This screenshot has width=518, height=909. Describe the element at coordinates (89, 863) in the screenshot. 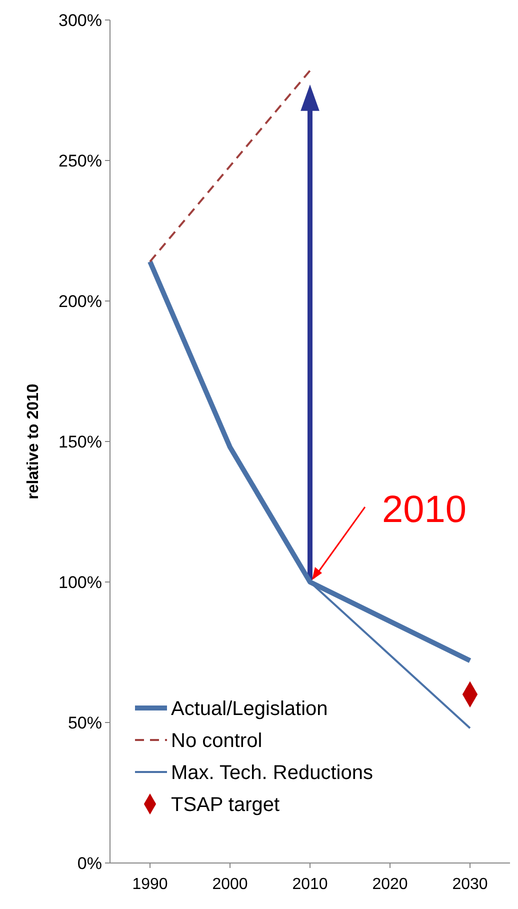

I see `y-tick-label: 0%` at that location.